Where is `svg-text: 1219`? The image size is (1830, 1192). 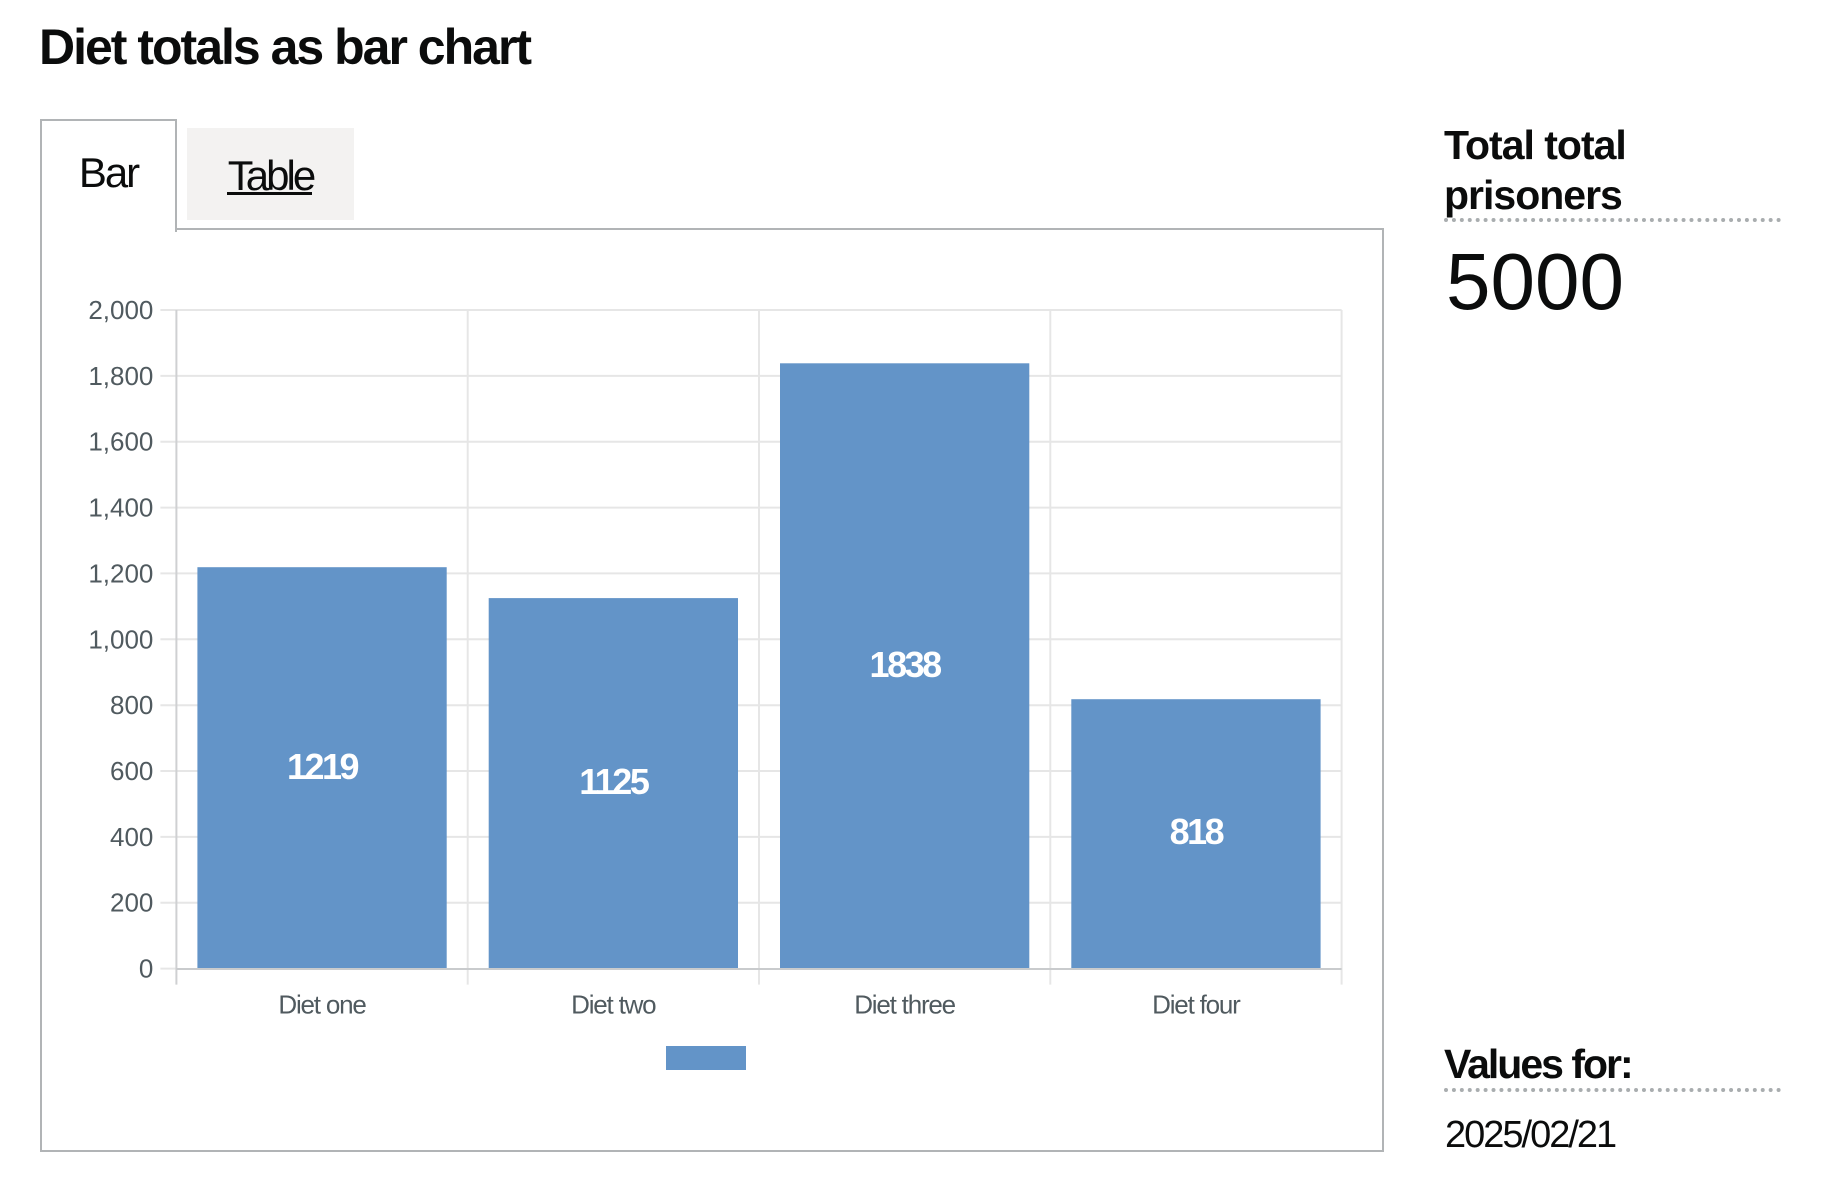
svg-text: 1219 is located at coordinates (323, 766).